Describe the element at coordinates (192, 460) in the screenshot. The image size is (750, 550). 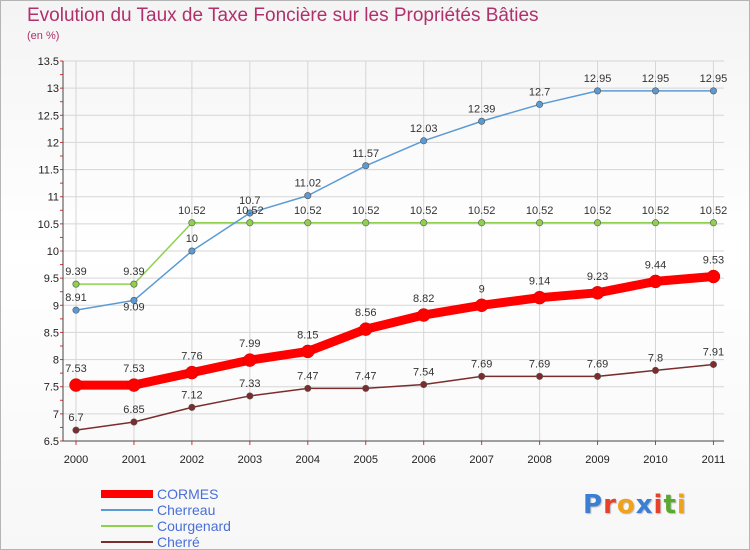
I see `x-tick-label: 2002` at that location.